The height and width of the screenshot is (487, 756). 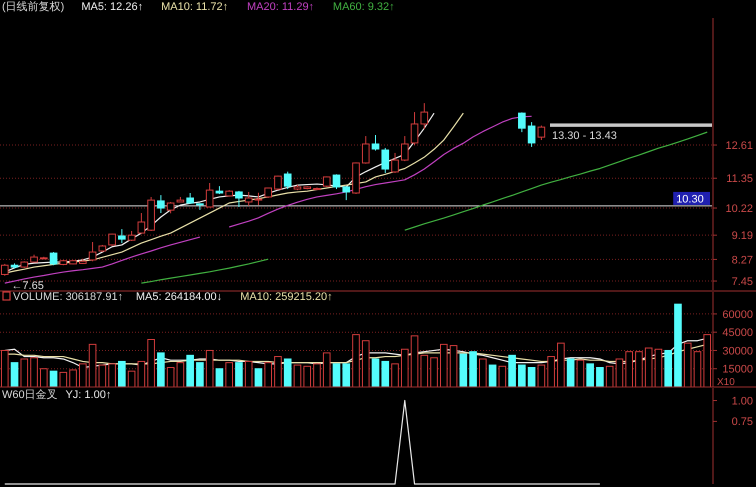 I want to click on text: MA10: 11.72↑, so click(x=194, y=7).